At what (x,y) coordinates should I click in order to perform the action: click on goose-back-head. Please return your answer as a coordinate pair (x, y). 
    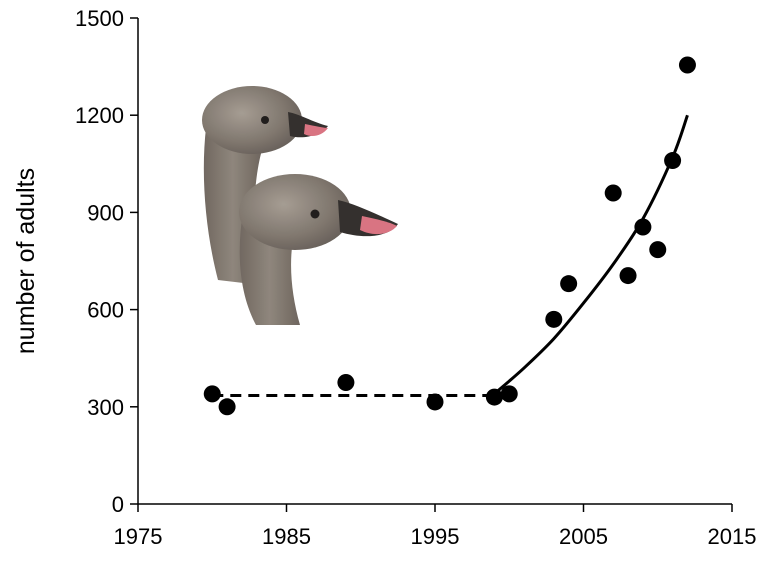
    Looking at the image, I should click on (265, 185).